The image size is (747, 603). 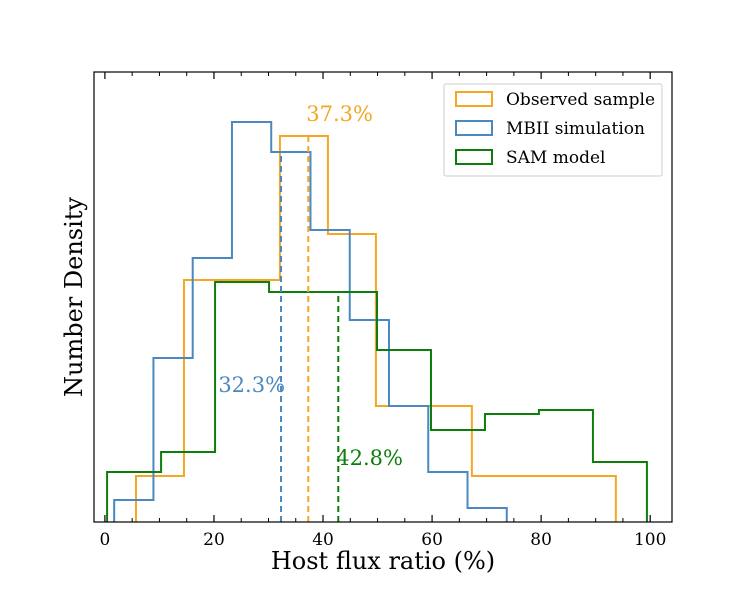 I want to click on x-tick-label: 40, so click(x=323, y=540).